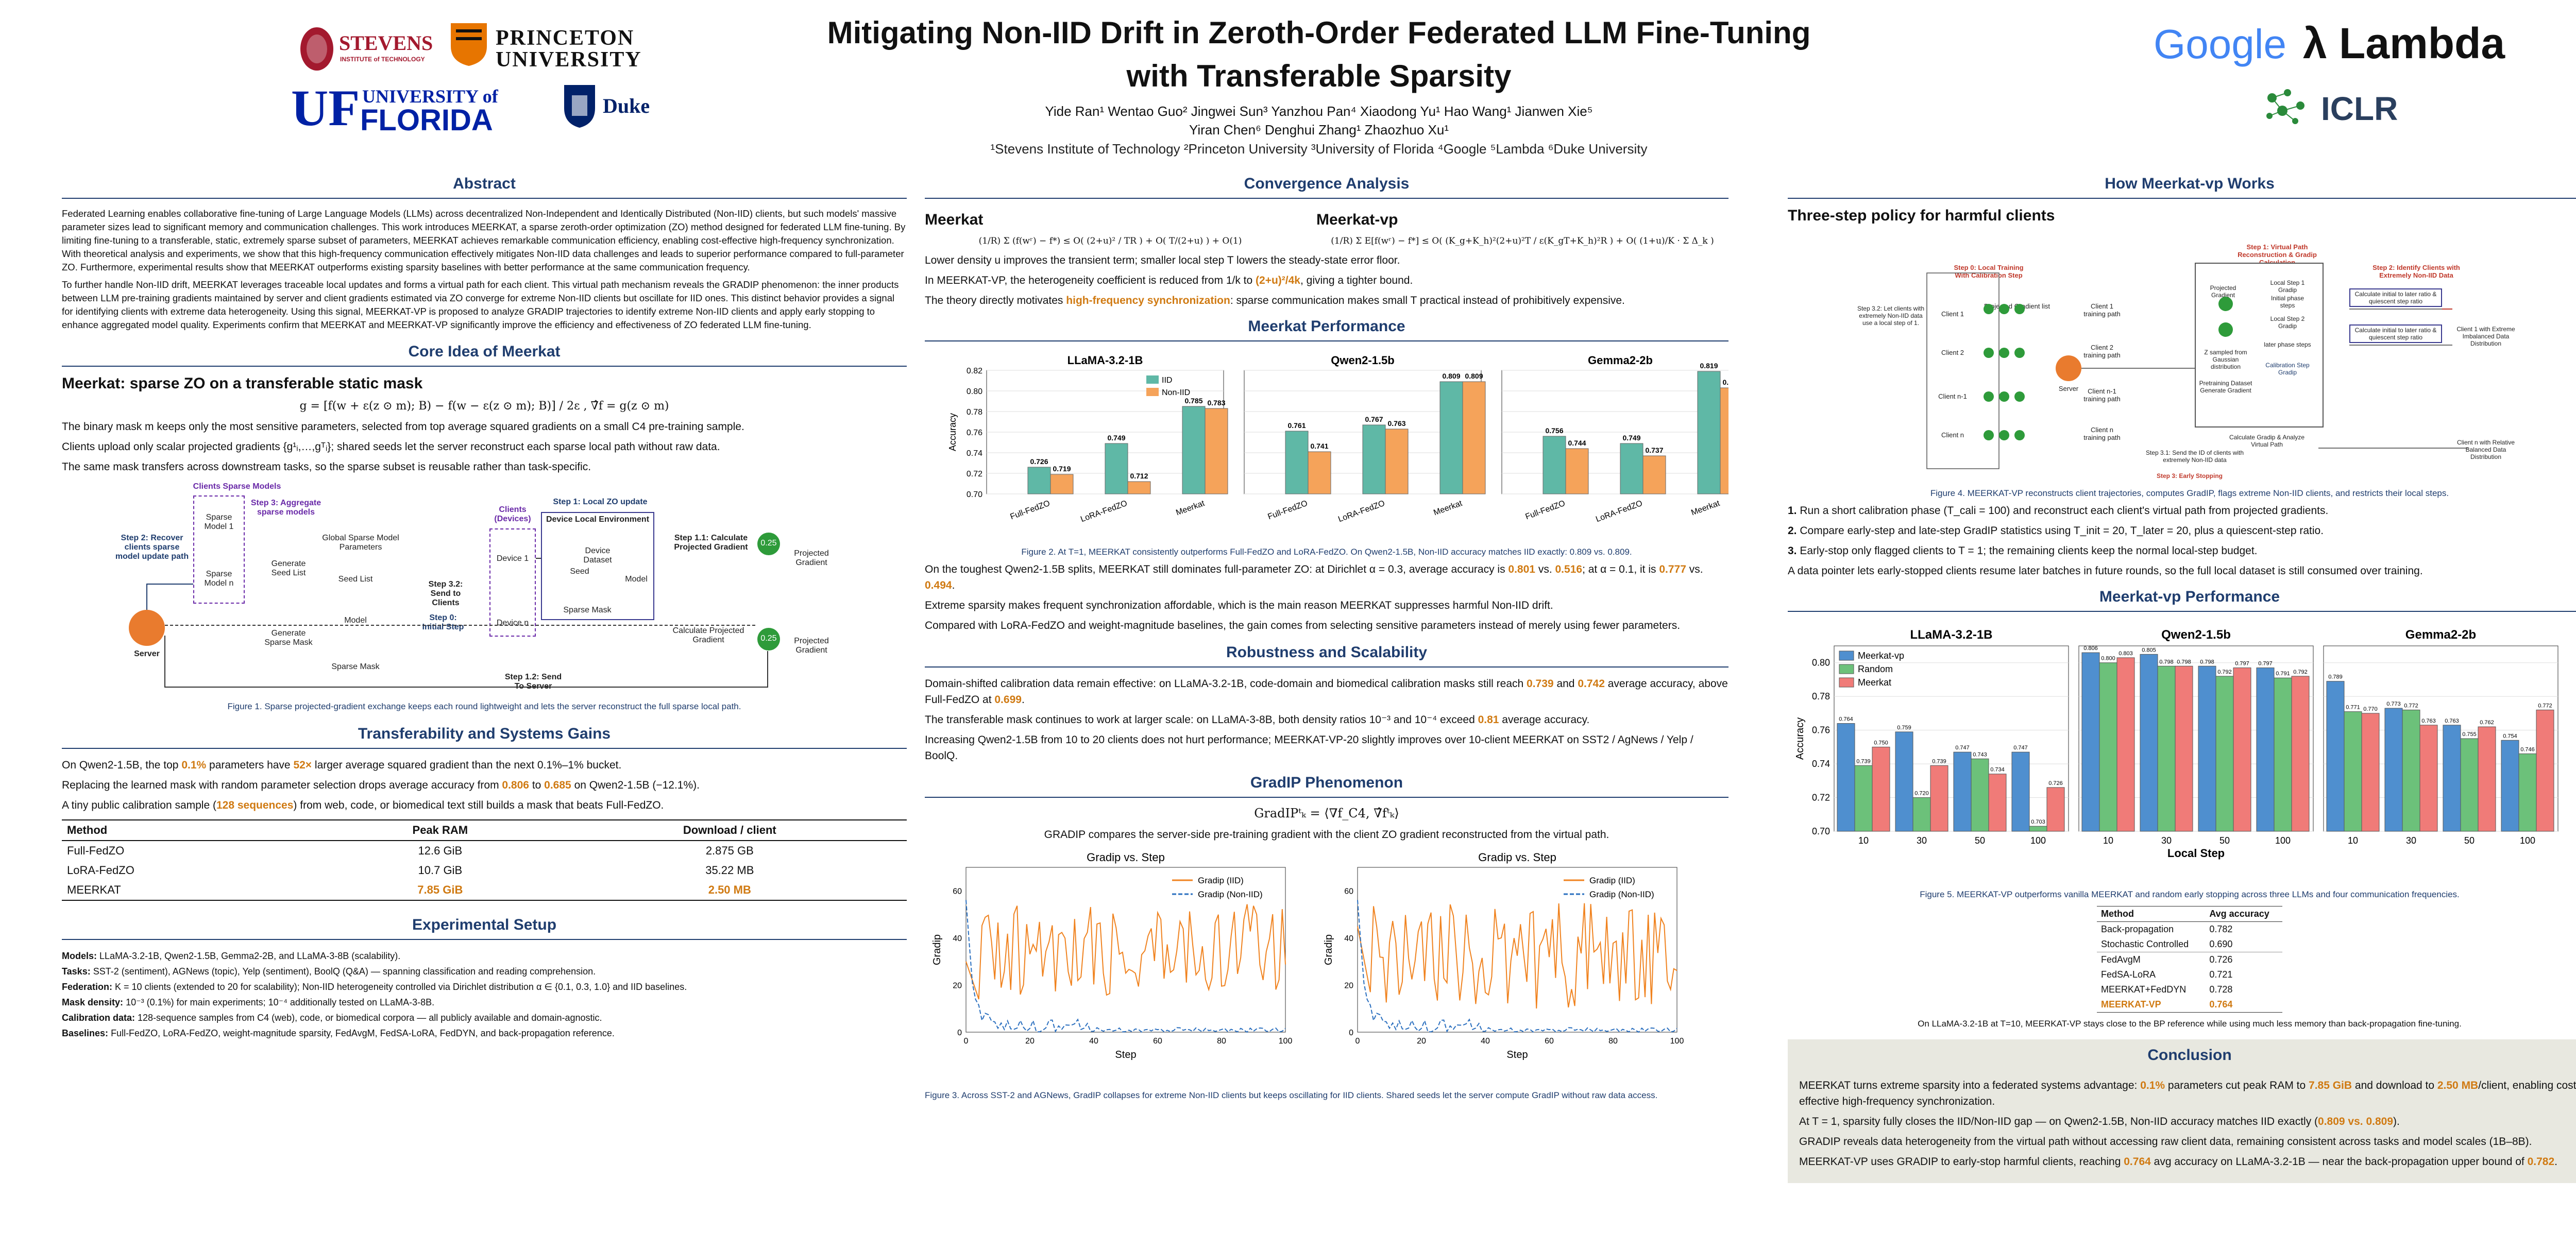 The image size is (2576, 1249). Describe the element at coordinates (2167, 929) in the screenshot. I see `table-row: Back-propagation 0.782` at that location.